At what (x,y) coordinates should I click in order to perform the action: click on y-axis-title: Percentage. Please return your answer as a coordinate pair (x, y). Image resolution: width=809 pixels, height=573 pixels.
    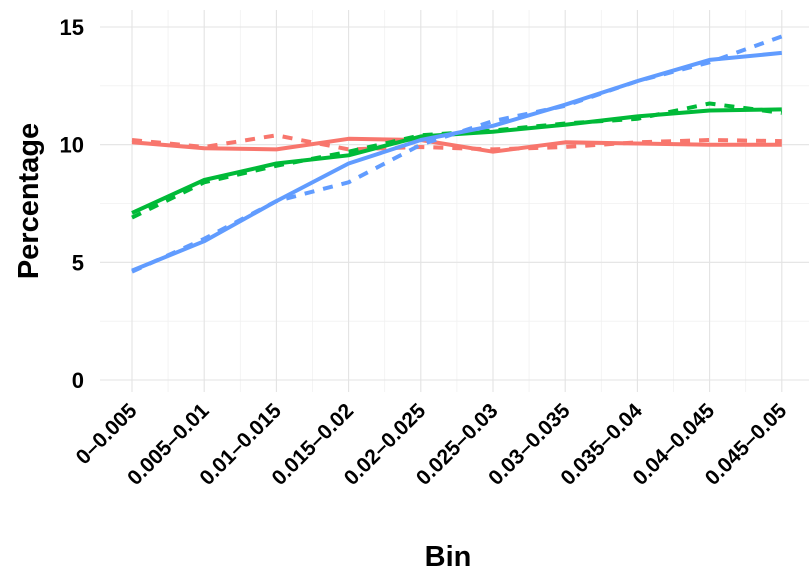
    Looking at the image, I should click on (29, 201).